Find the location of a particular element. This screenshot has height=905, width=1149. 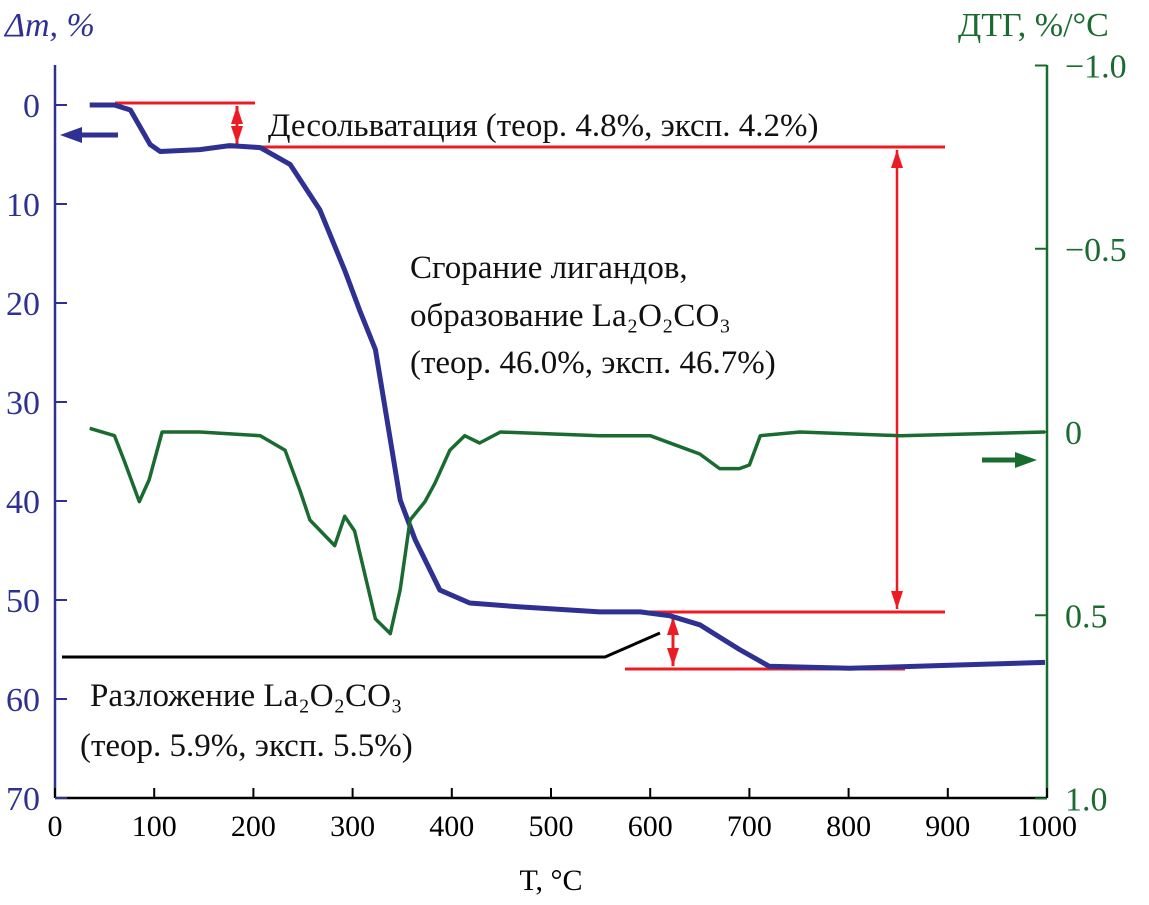

y-left-tick-label: 10 is located at coordinates (23, 205).